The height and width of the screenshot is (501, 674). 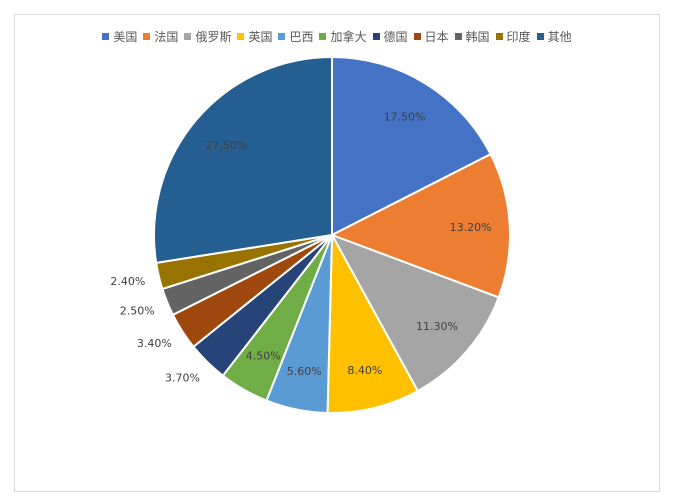 I want to click on data-label: 8.40%, so click(x=364, y=370).